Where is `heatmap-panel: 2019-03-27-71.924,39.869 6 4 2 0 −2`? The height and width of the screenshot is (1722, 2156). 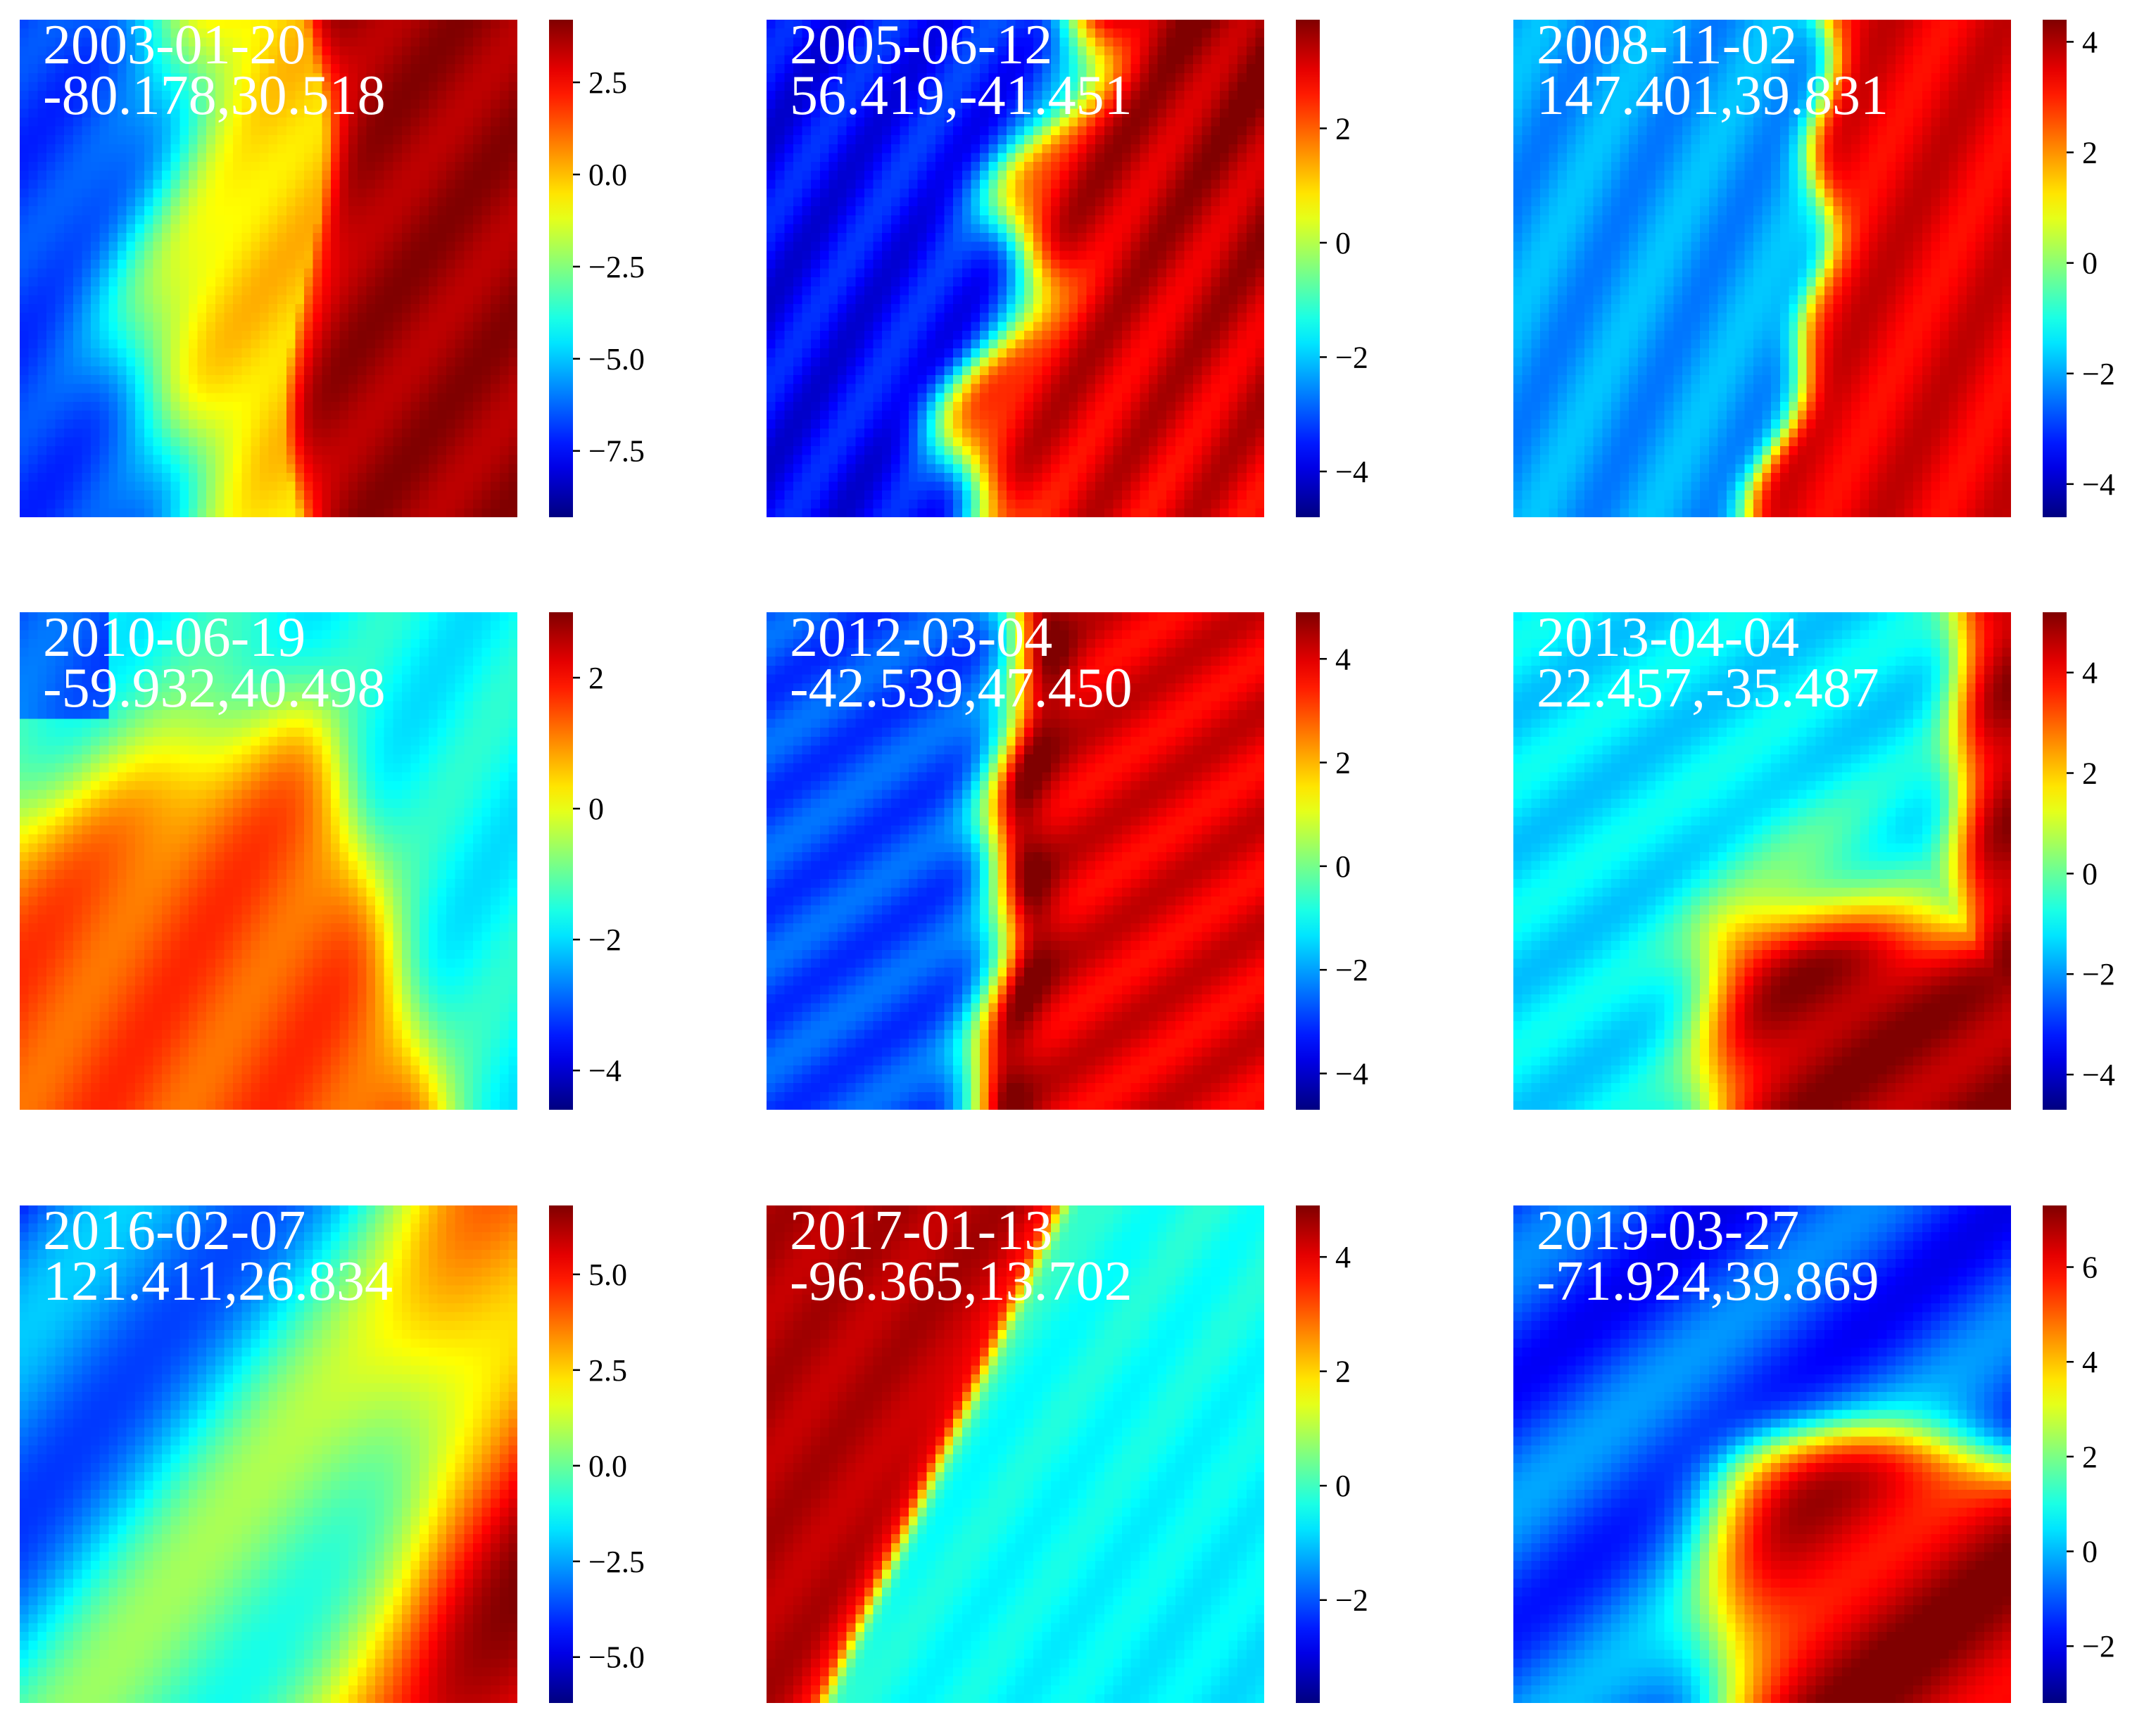 heatmap-panel: 2019-03-27-71.924,39.869 6 4 2 0 −2 is located at coordinates (1814, 1452).